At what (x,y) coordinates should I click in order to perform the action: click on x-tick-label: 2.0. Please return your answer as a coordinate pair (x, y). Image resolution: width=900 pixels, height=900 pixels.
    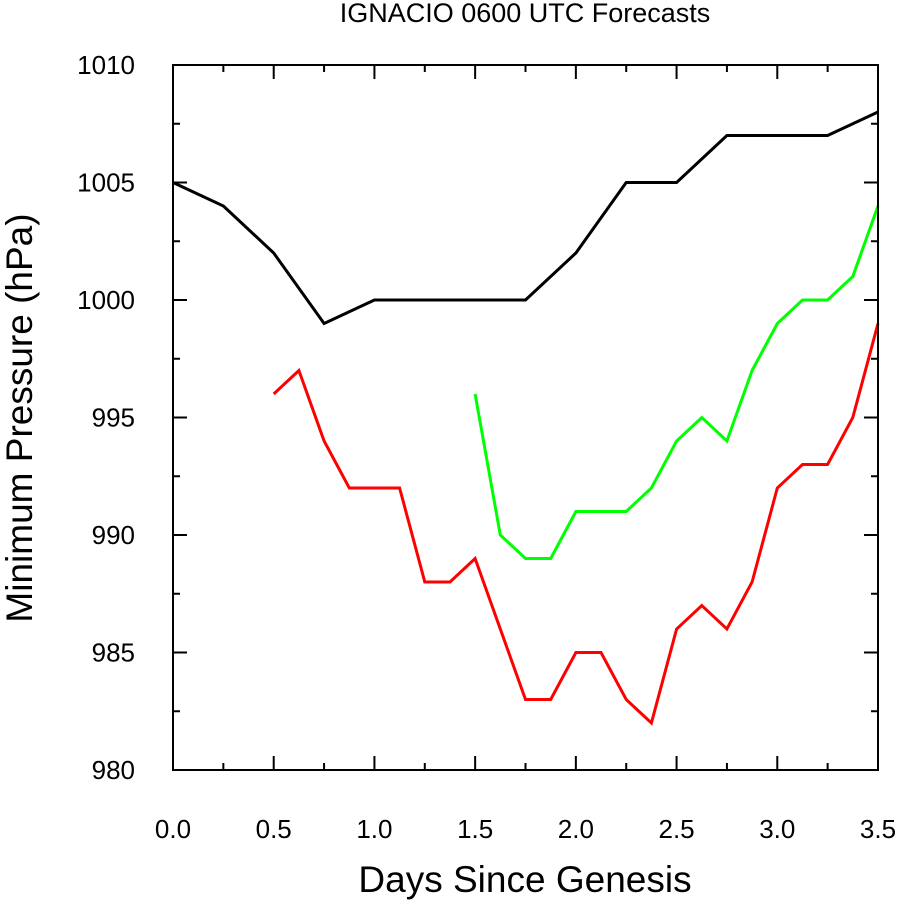
    Looking at the image, I should click on (576, 829).